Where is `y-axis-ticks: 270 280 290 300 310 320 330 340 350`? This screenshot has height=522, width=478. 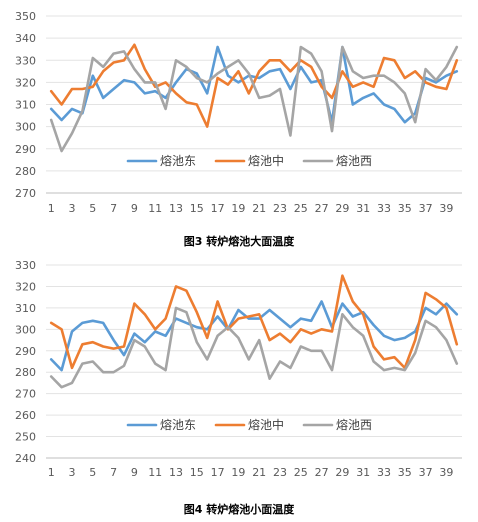
y-axis-ticks: 270 280 290 300 310 320 330 340 350 is located at coordinates (25, 105).